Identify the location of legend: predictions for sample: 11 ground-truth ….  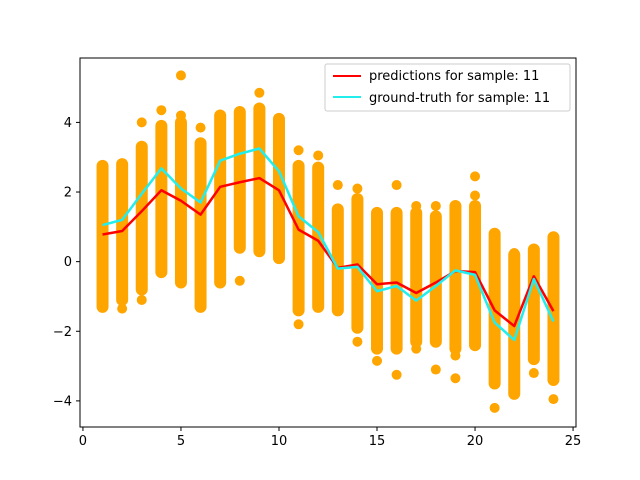
(447, 87).